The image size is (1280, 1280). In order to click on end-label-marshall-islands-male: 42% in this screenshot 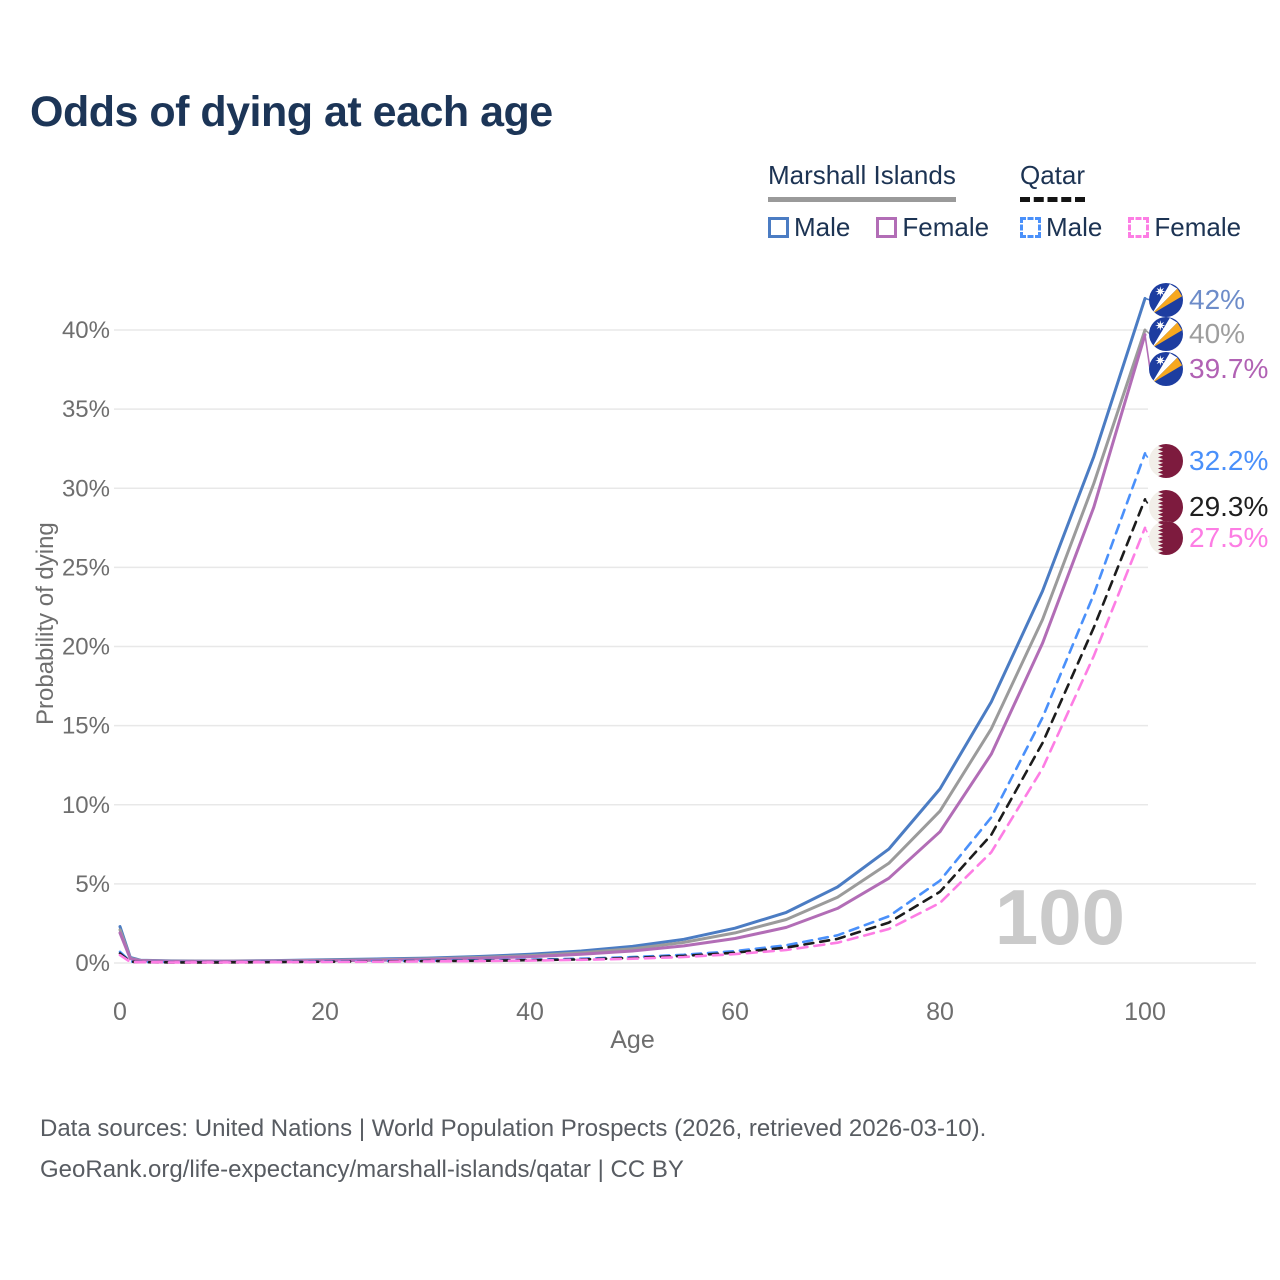, I will do `click(1197, 300)`.